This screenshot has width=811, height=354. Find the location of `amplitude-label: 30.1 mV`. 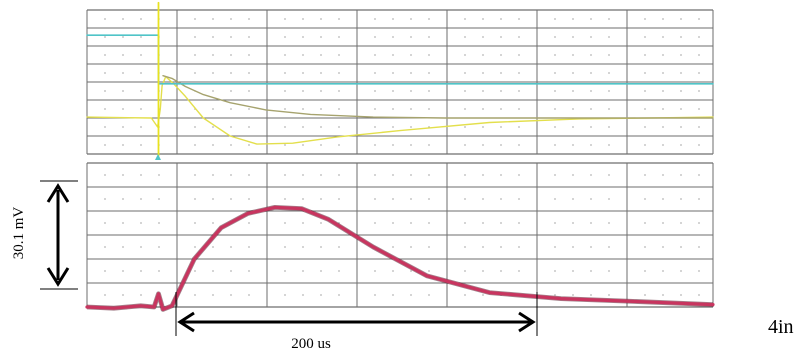

amplitude-label: 30.1 mV is located at coordinates (19, 233).